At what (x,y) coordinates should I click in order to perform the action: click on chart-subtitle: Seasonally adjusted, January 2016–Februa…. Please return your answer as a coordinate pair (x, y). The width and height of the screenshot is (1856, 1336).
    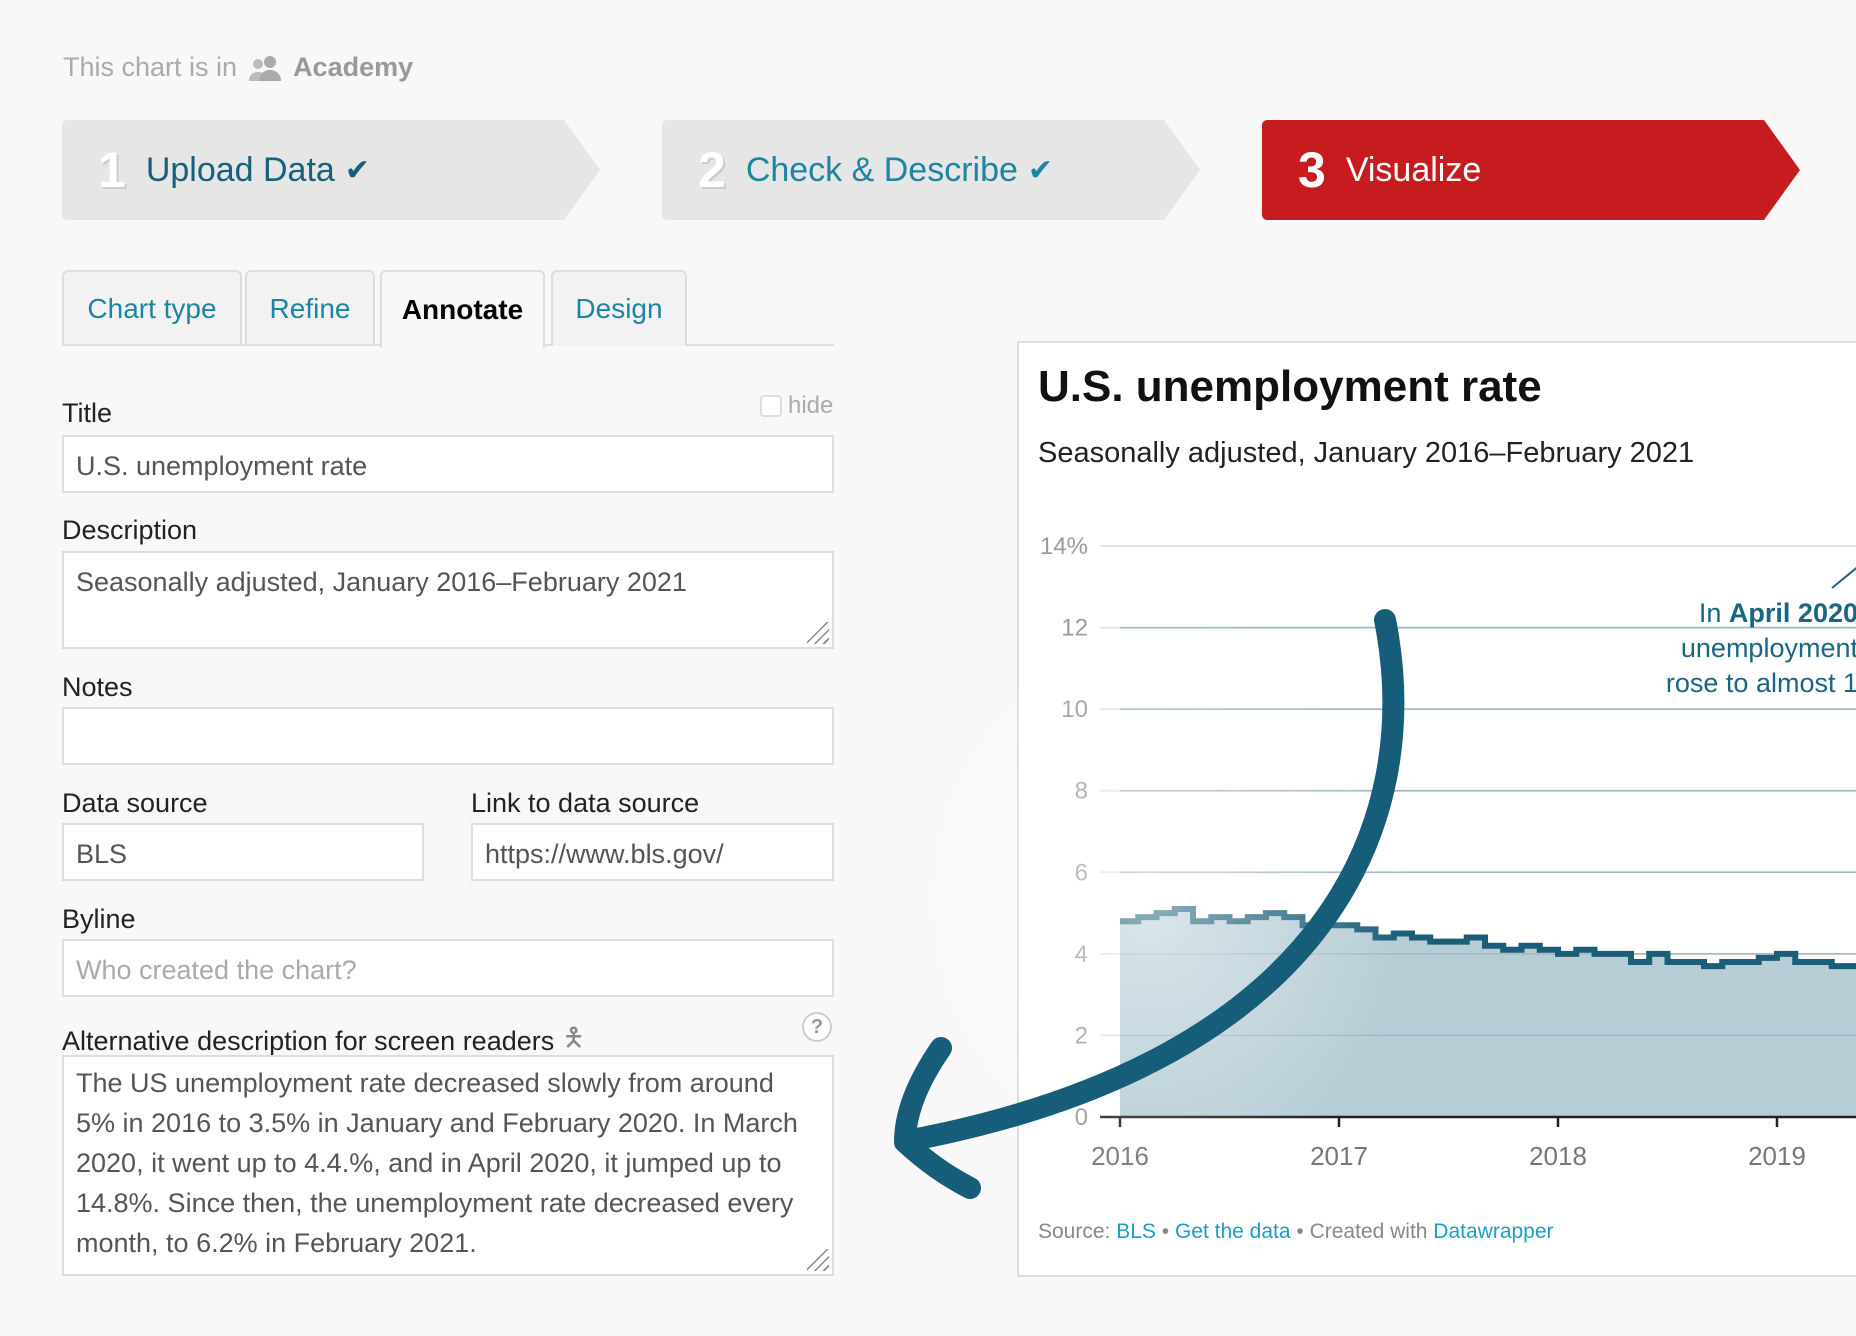
    Looking at the image, I should click on (1366, 453).